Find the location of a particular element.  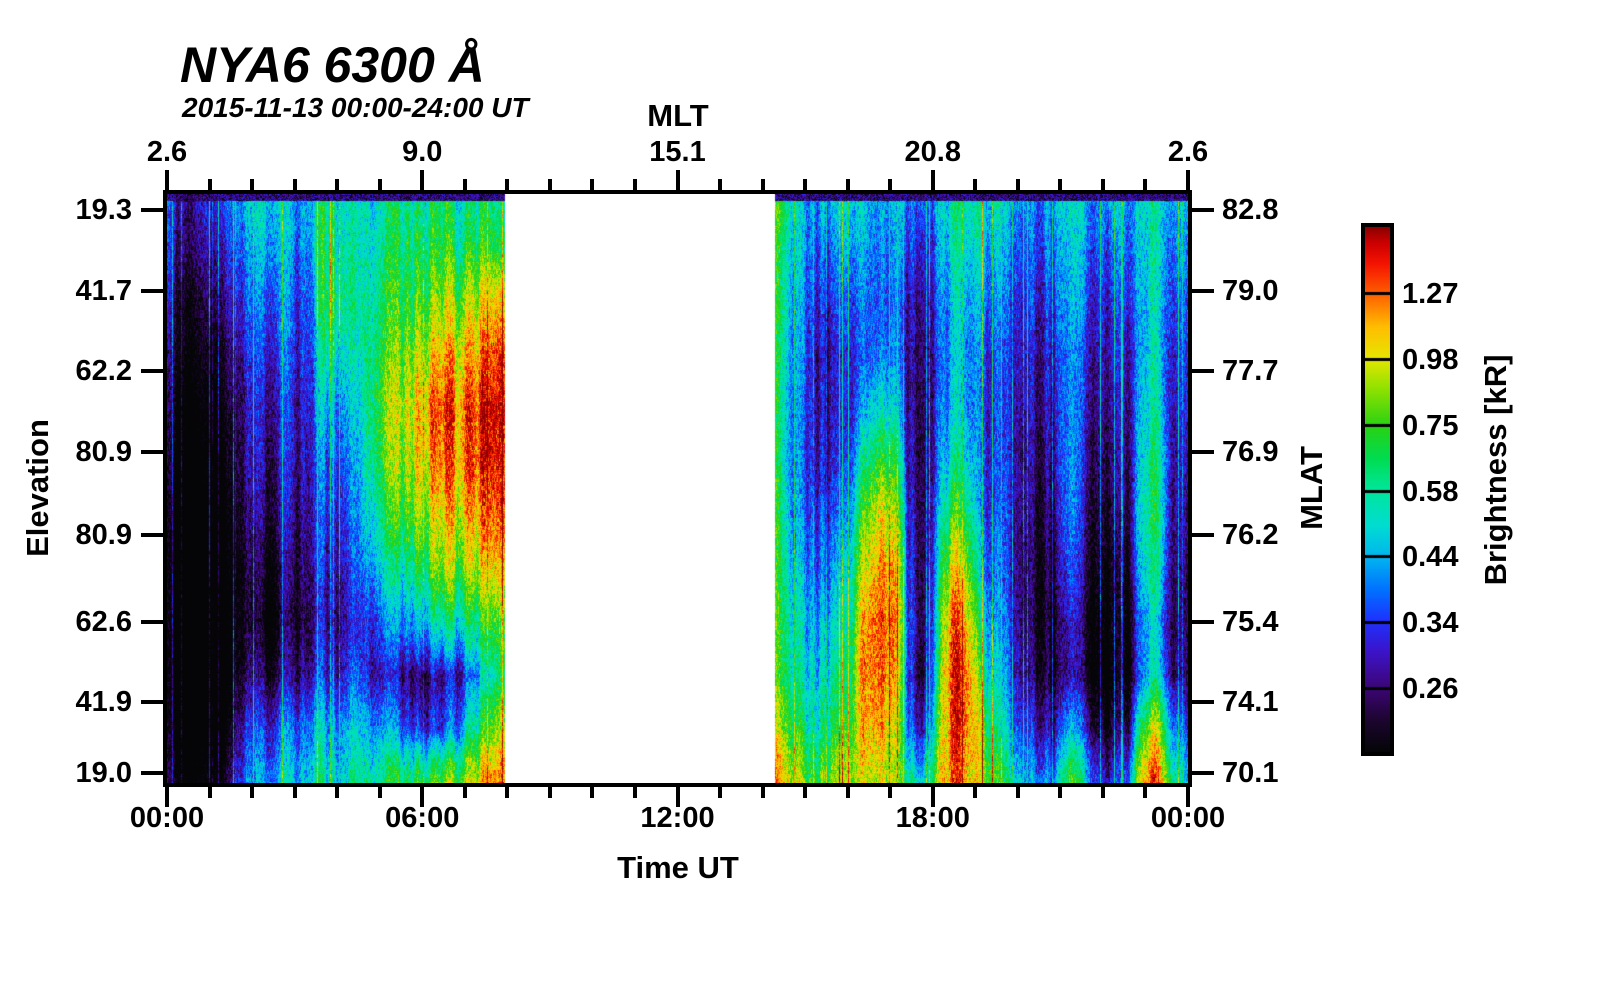

left-axis-tick-label: 19.0 is located at coordinates (103, 773).